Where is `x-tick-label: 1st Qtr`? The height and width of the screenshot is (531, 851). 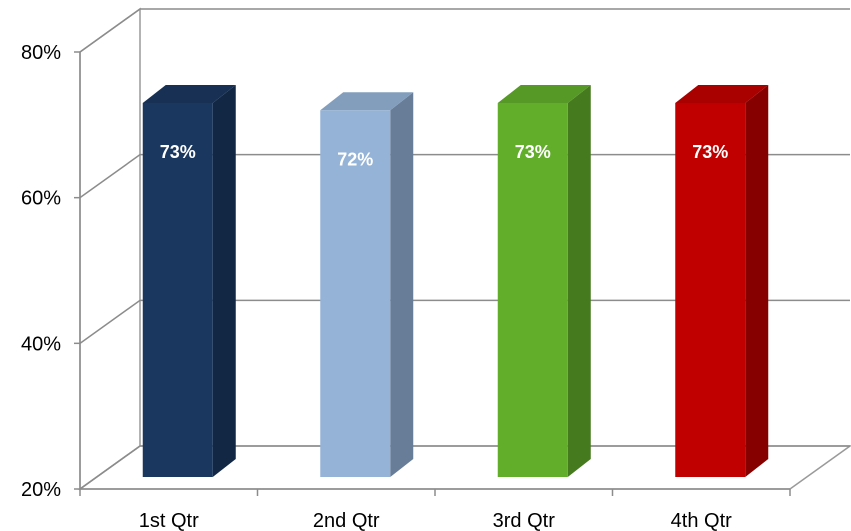 x-tick-label: 1st Qtr is located at coordinates (169, 520).